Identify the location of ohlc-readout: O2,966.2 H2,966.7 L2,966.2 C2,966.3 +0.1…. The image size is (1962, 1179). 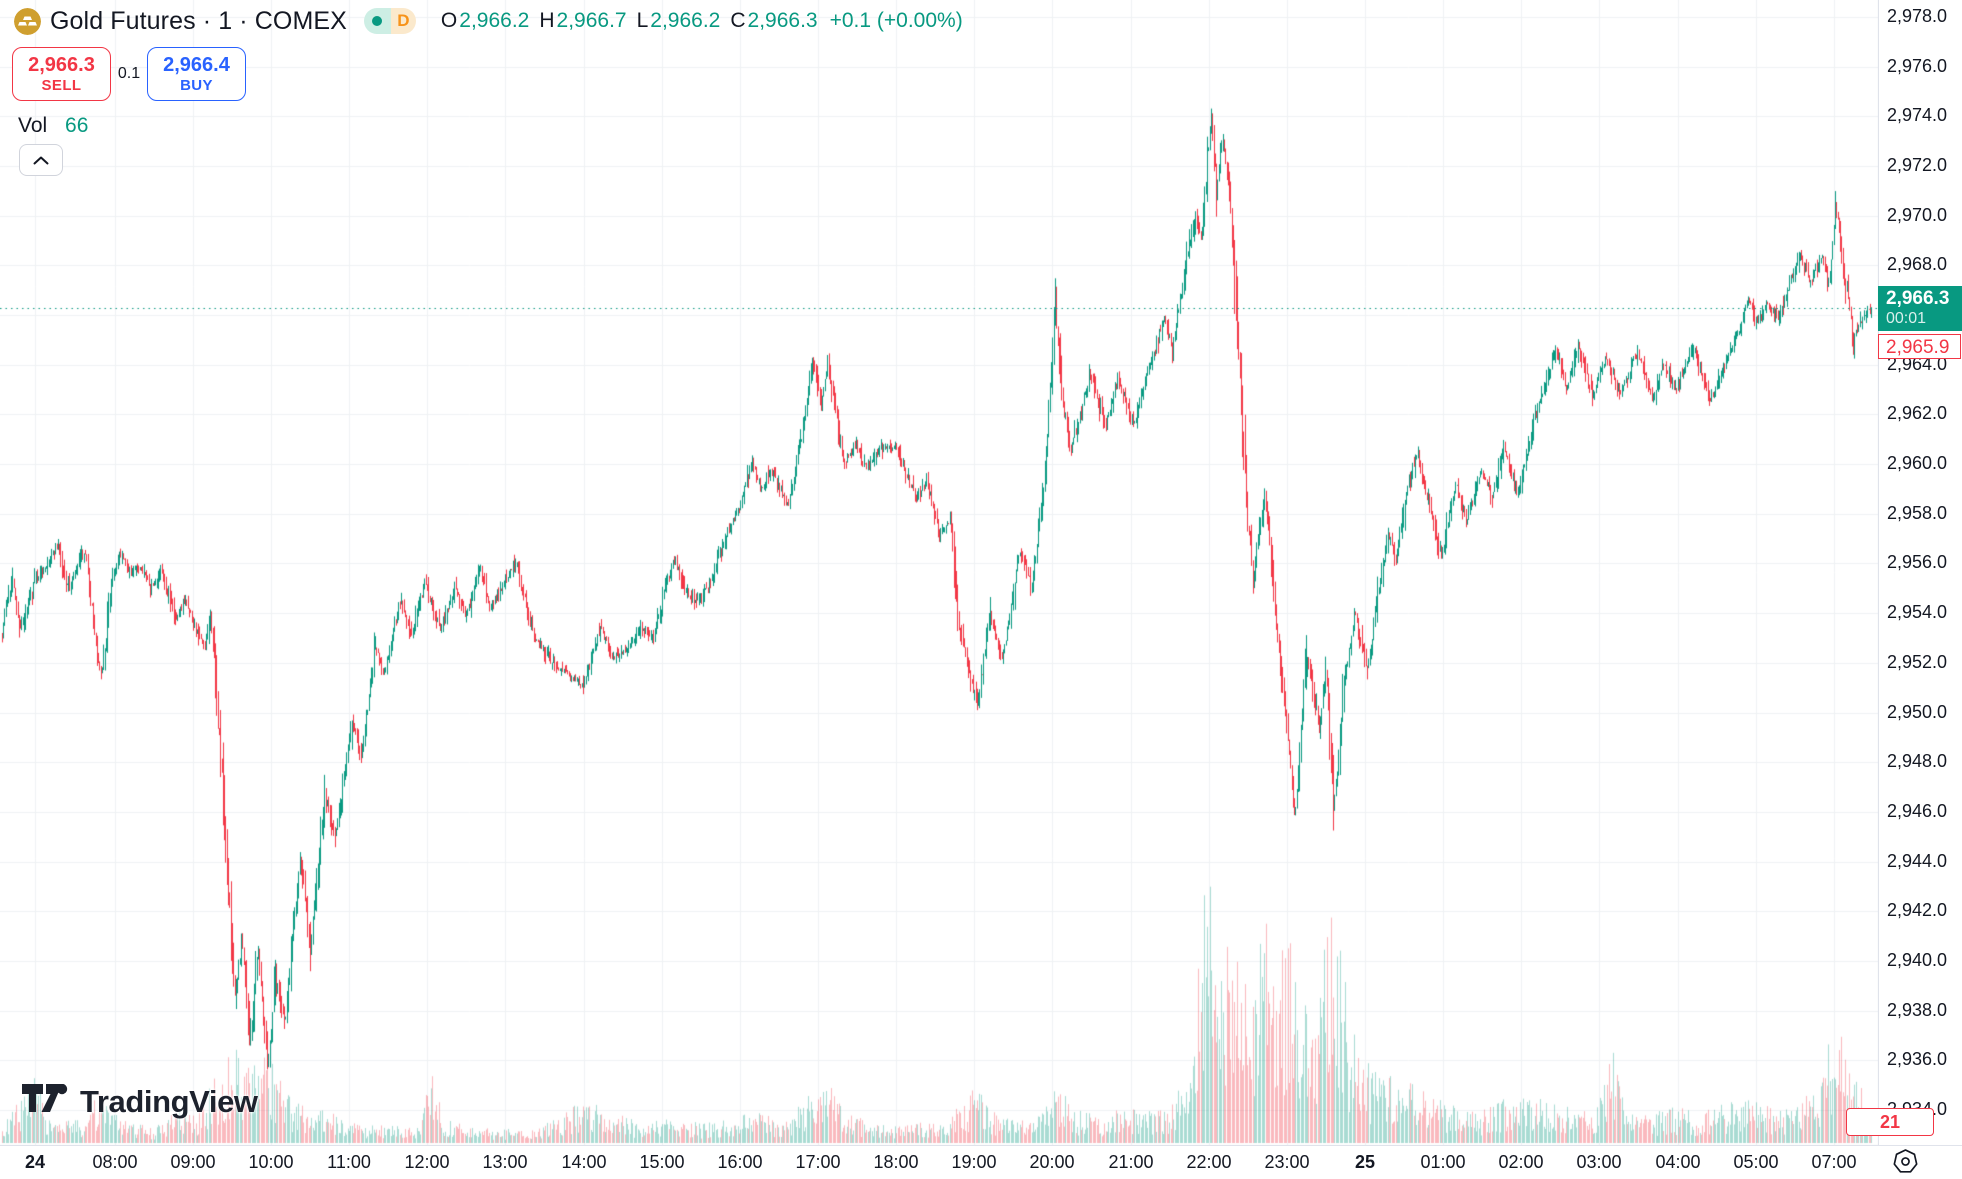
(702, 21).